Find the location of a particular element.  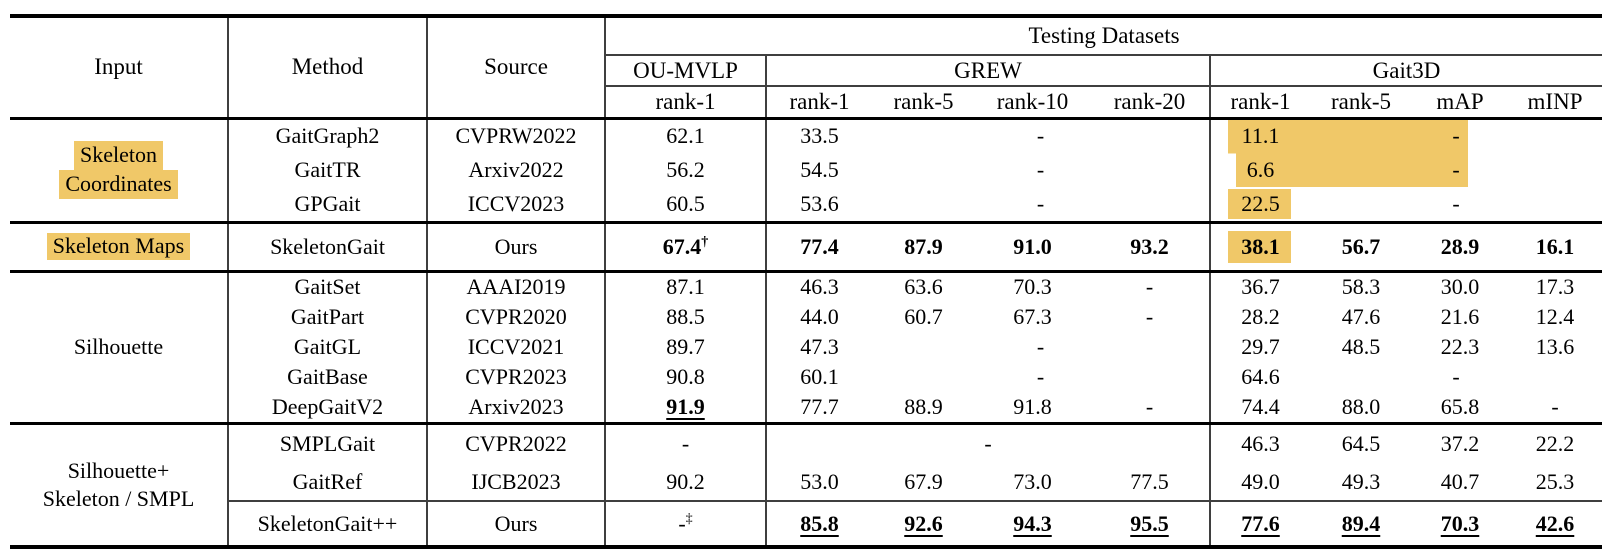

value-cell: 22.3 is located at coordinates (1460, 346).